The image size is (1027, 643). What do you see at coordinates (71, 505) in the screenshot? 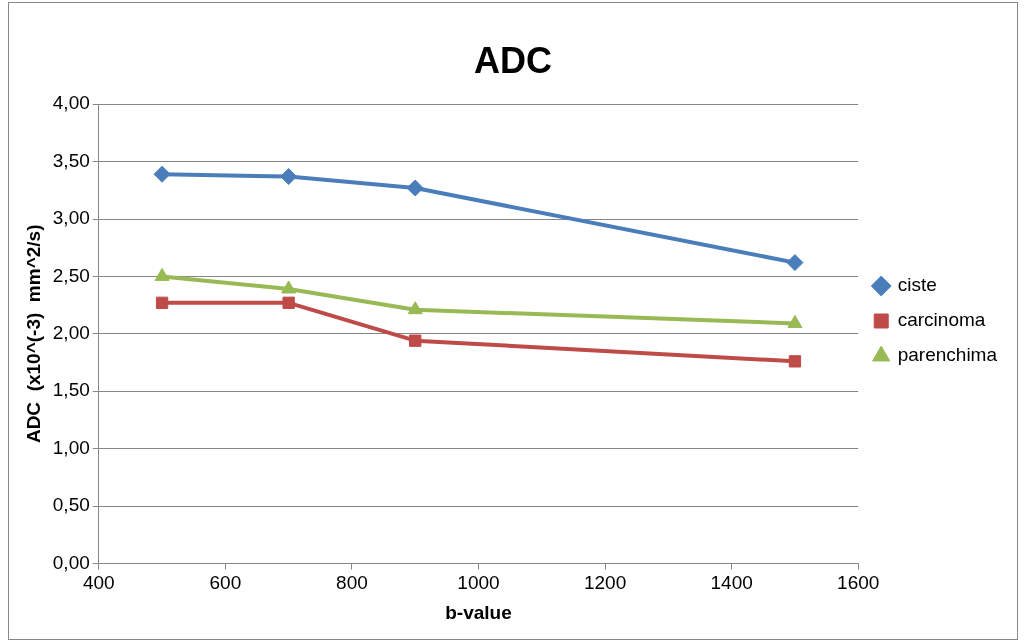
I see `y-tick-label: 0,50` at bounding box center [71, 505].